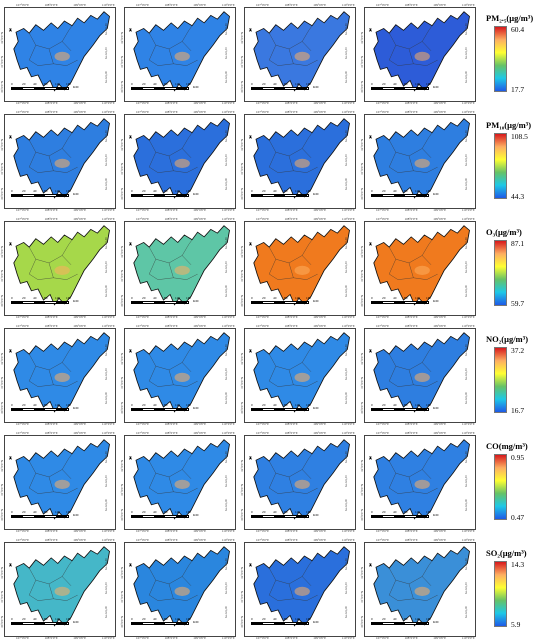 Image resolution: width=550 pixels, height=641 pixels. What do you see at coordinates (40, 302) in the screenshot?
I see `scale-bar-line` at bounding box center [40, 302].